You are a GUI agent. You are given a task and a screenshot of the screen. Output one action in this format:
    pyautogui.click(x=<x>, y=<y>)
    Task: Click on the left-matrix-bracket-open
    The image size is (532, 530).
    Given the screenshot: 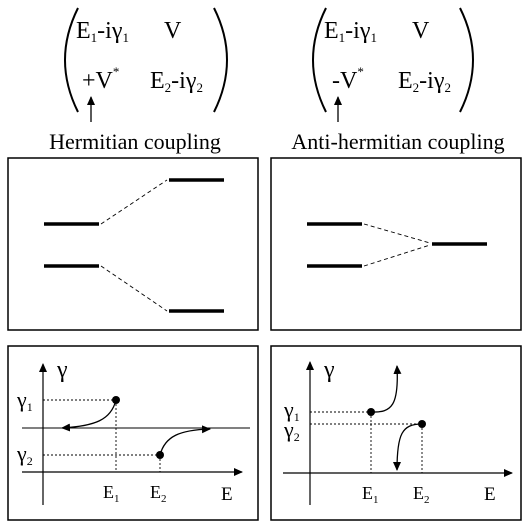 What is the action you would take?
    pyautogui.click(x=71, y=60)
    